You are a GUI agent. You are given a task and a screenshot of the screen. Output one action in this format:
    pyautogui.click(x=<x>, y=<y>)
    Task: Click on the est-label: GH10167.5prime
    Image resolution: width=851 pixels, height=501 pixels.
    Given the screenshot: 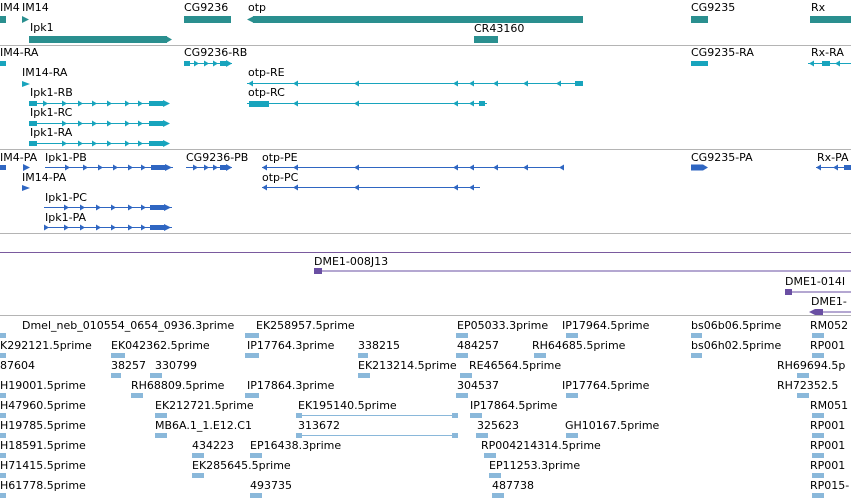 What is the action you would take?
    pyautogui.click(x=612, y=425)
    